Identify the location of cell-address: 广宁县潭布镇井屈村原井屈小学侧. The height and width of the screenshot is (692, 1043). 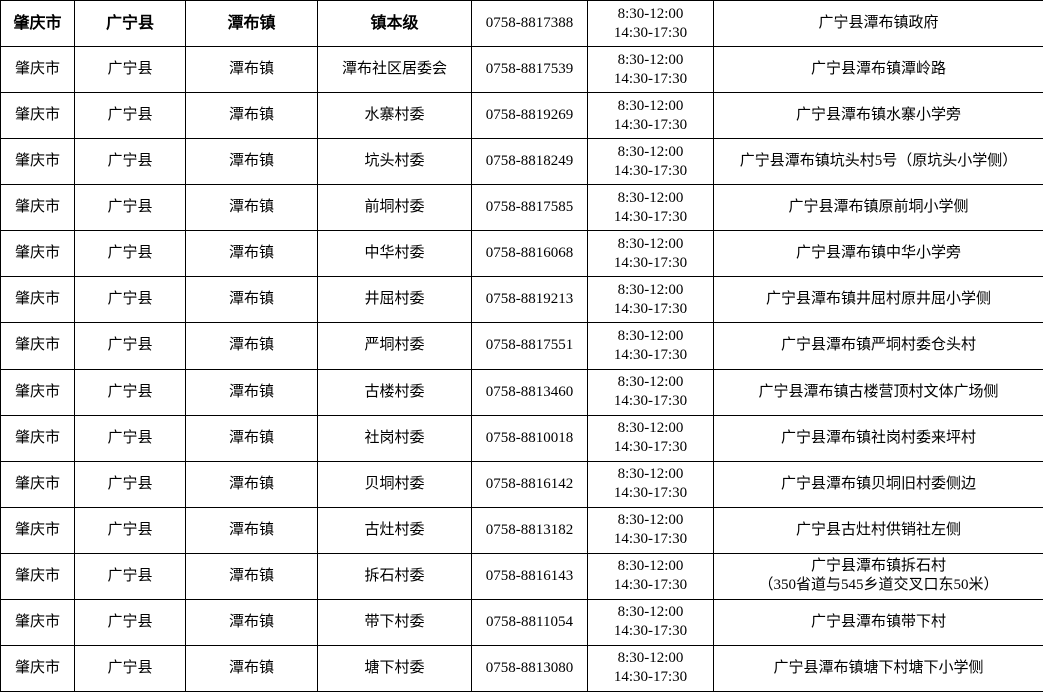
(878, 300).